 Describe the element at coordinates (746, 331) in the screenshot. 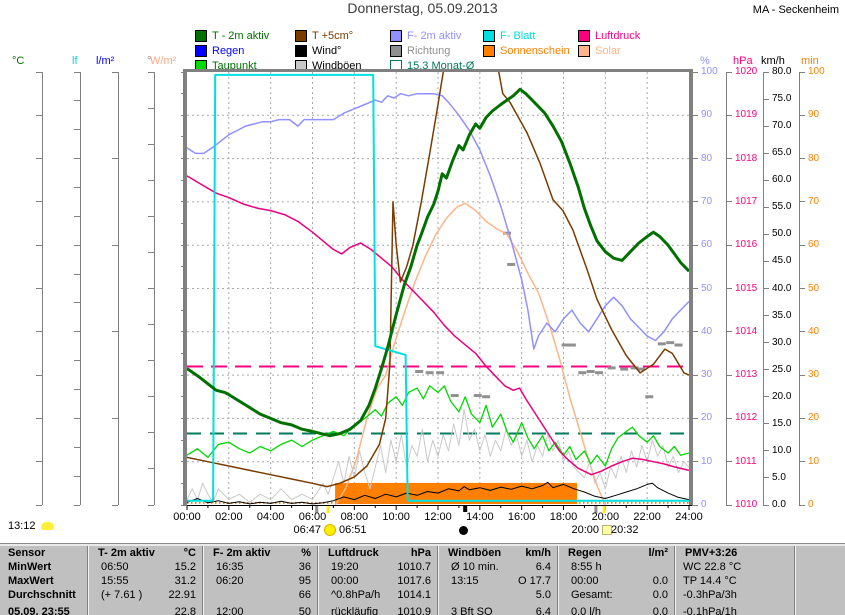

I see `axis-tick-label: 1014` at that location.